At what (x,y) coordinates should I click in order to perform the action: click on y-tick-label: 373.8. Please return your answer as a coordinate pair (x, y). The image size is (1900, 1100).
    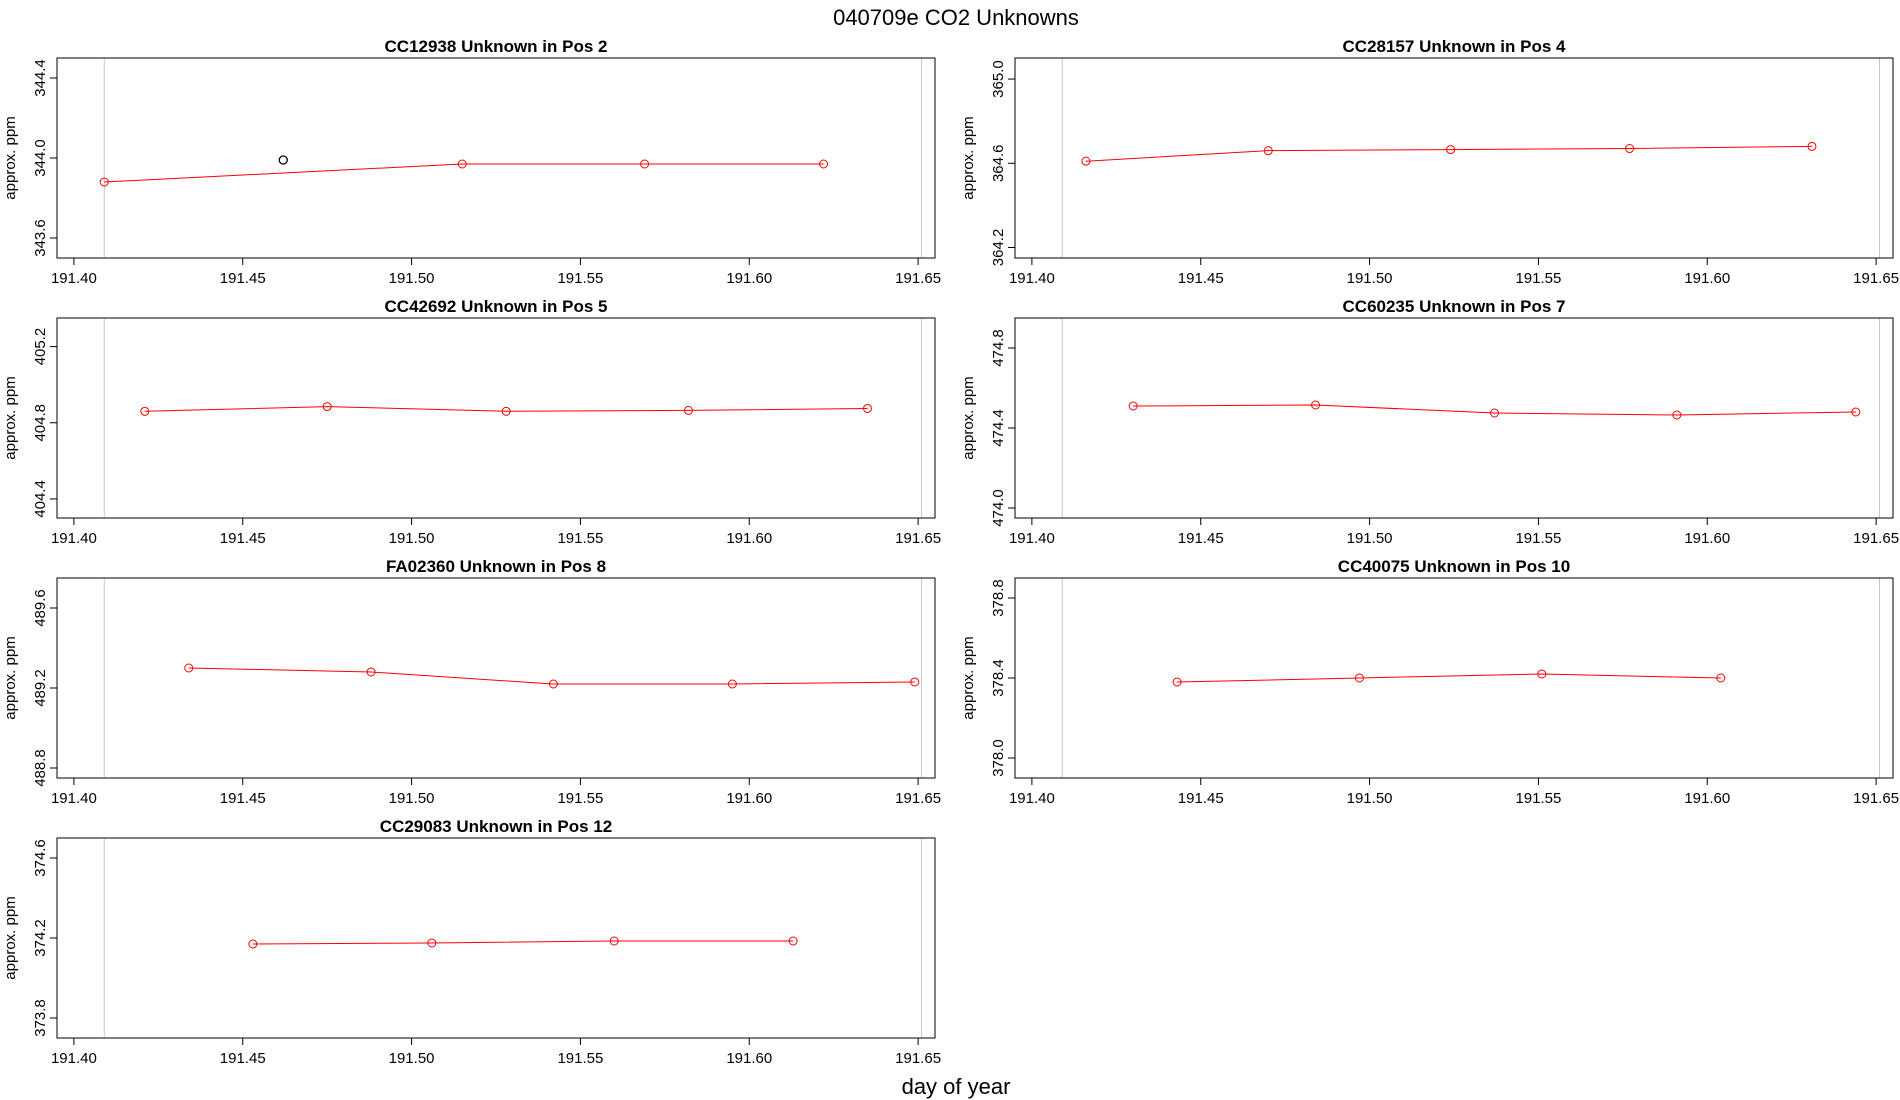
    Looking at the image, I should click on (40, 1018).